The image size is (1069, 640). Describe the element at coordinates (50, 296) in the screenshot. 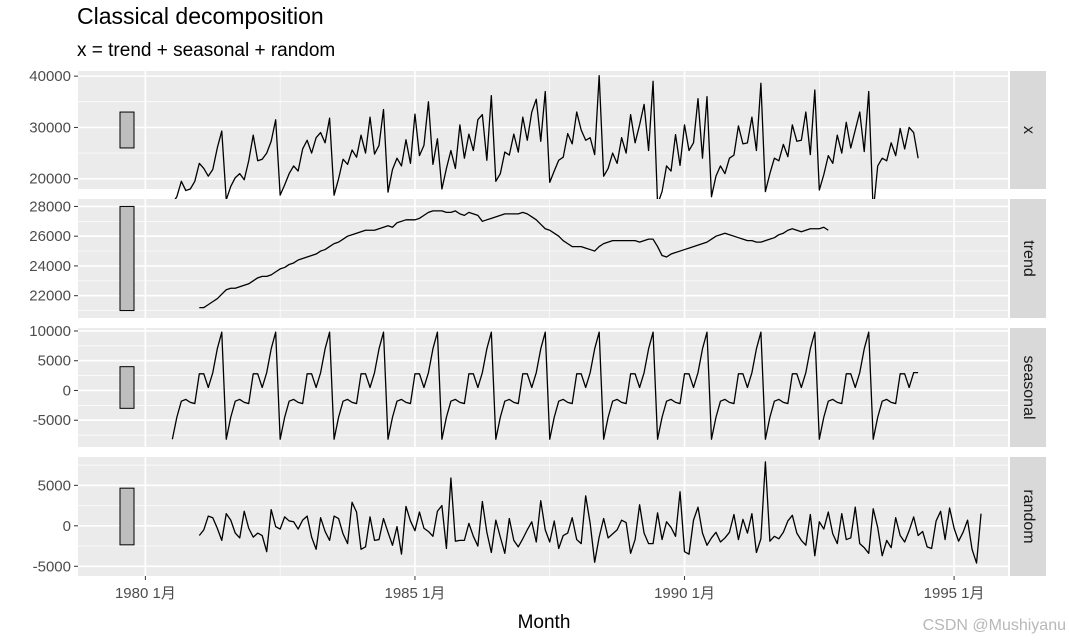

I see `y-tick-label: 22000` at that location.